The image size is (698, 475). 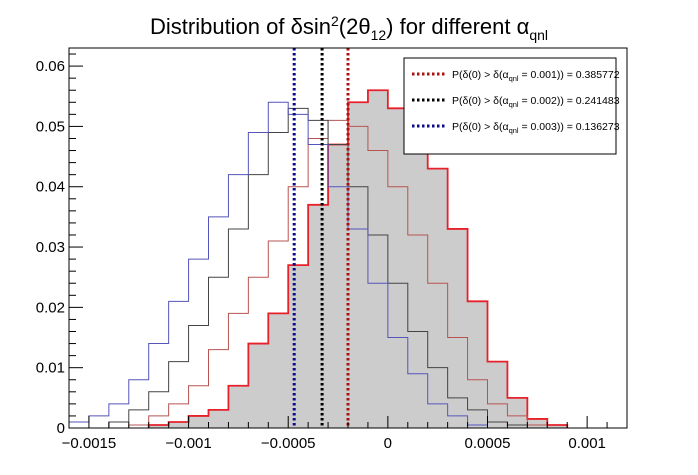 What do you see at coordinates (321, 238) in the screenshot?
I see `vertical-reference-lines` at bounding box center [321, 238].